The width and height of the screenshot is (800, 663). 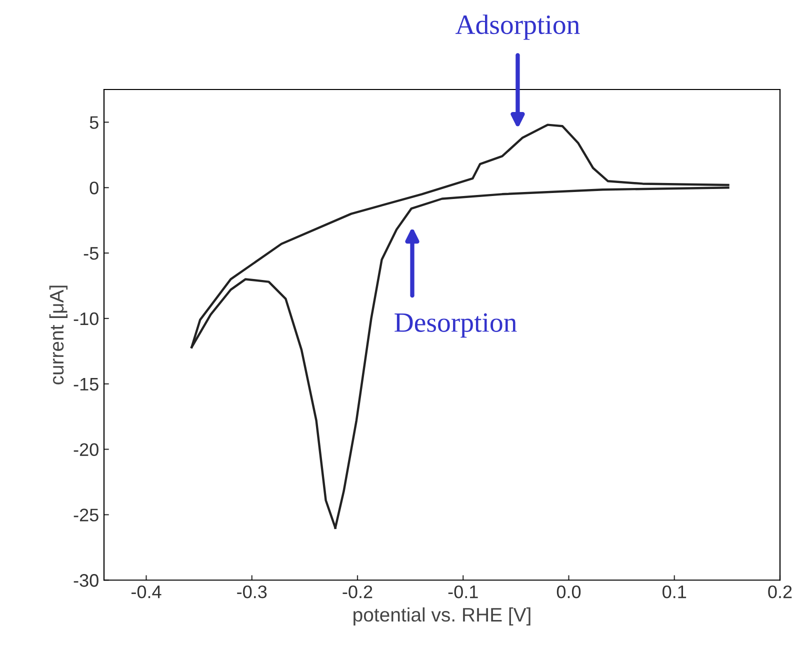 I want to click on y-tick-label: 0, so click(x=94, y=188).